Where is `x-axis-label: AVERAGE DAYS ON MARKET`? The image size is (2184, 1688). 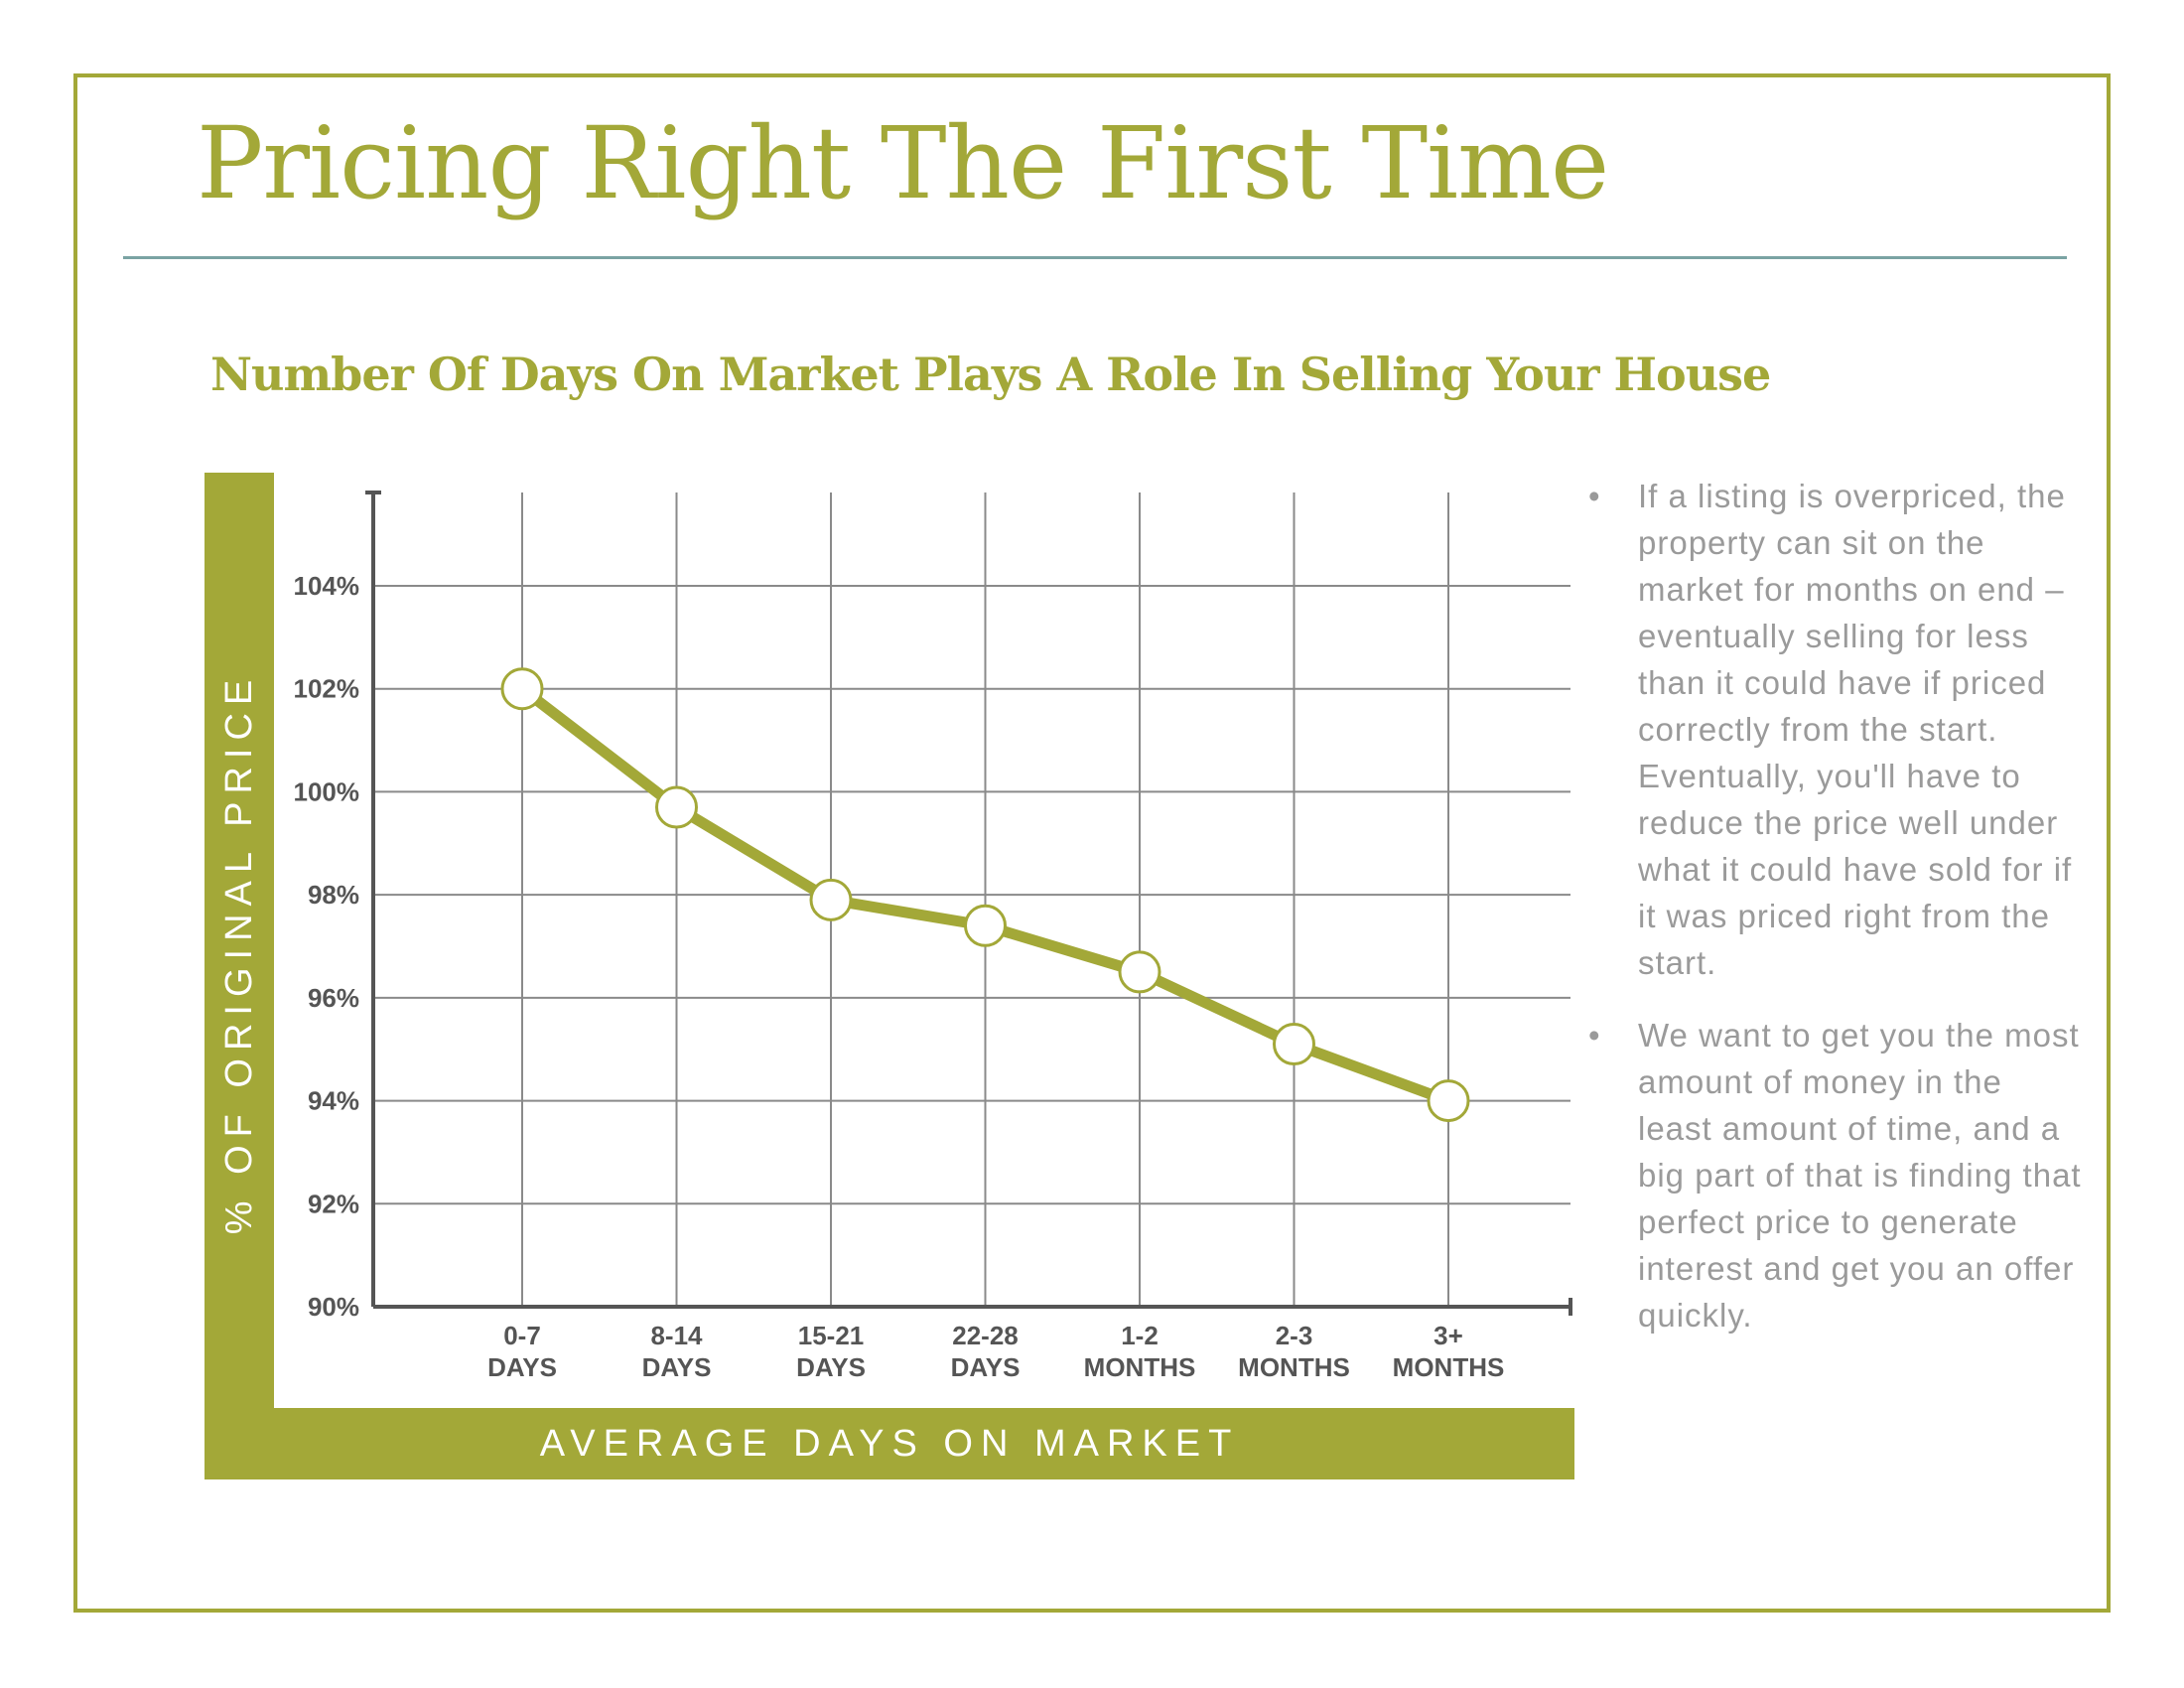
x-axis-label: AVERAGE DAYS ON MARKET is located at coordinates (889, 1444).